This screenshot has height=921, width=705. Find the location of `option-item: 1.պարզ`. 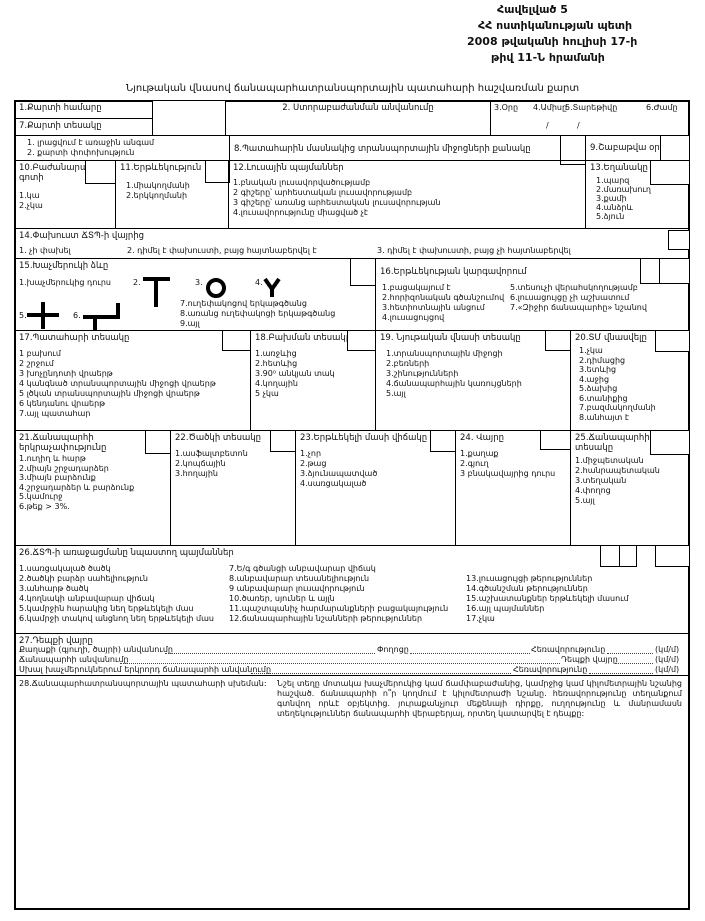

option-item: 1.պարզ is located at coordinates (613, 180).